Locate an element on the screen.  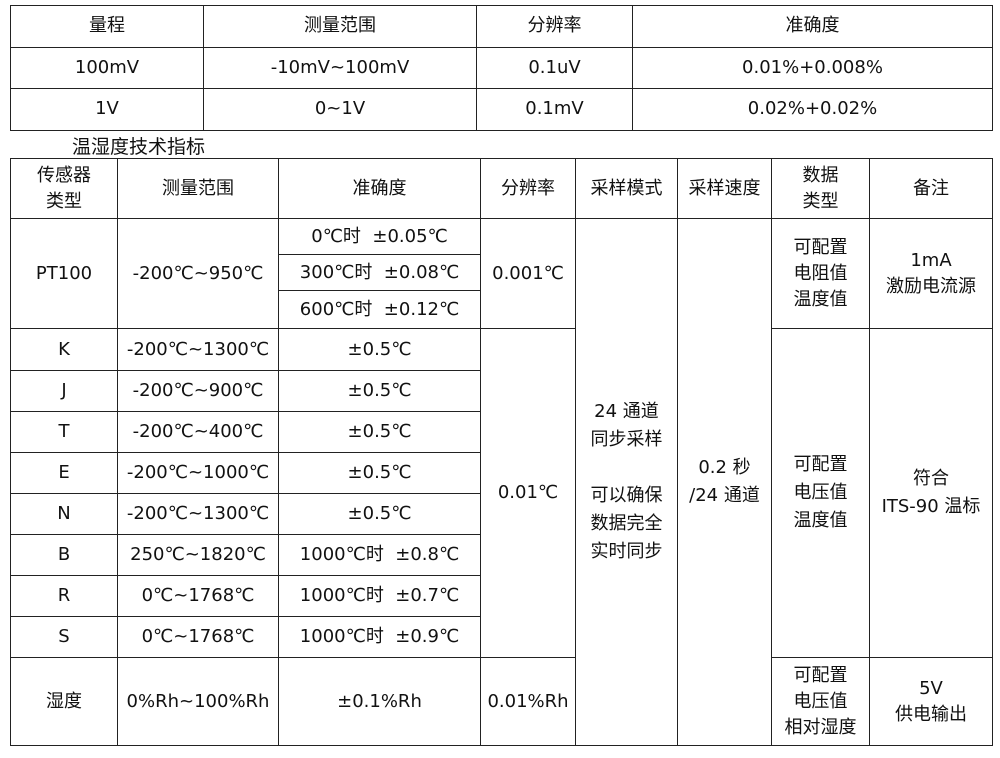
table-header-row: 量程 测量范围 分辨率 准确度 is located at coordinates (501, 26).